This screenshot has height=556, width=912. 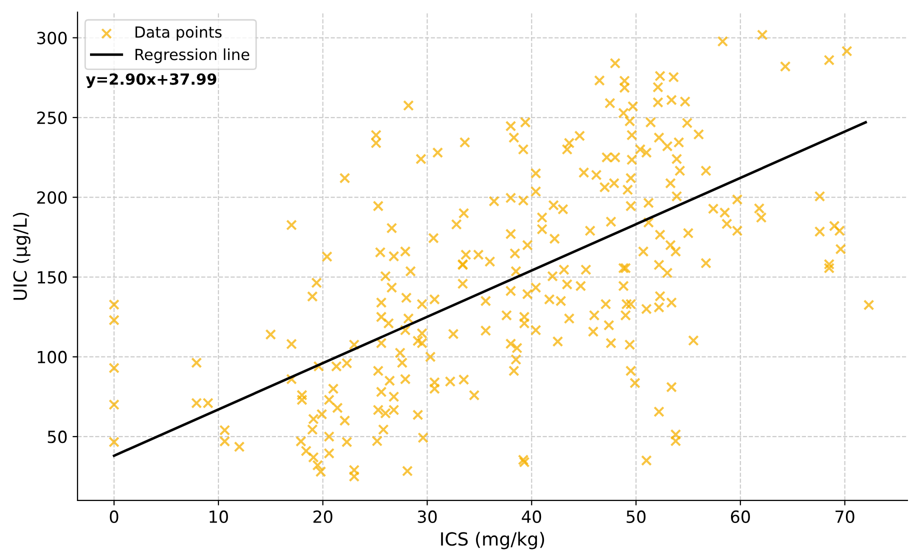 I want to click on x-tick-label: 0, so click(x=114, y=517).